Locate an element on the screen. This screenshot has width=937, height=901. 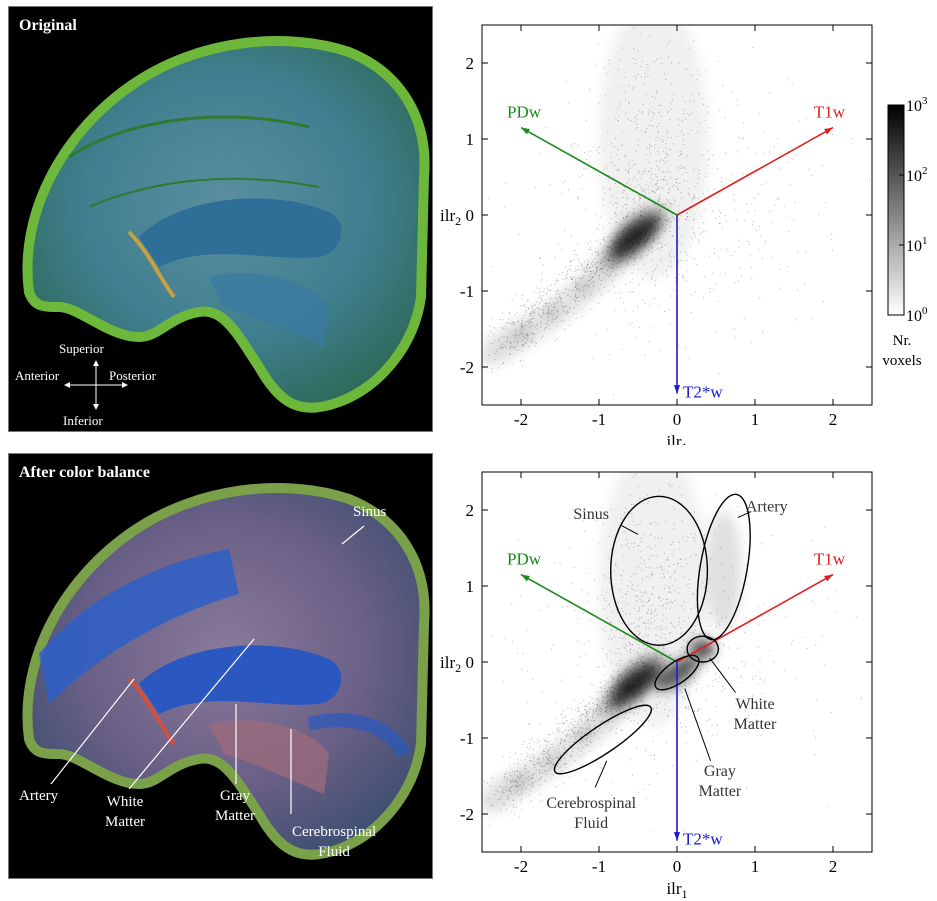
orientation-inferior: Inferior is located at coordinates (83, 420).